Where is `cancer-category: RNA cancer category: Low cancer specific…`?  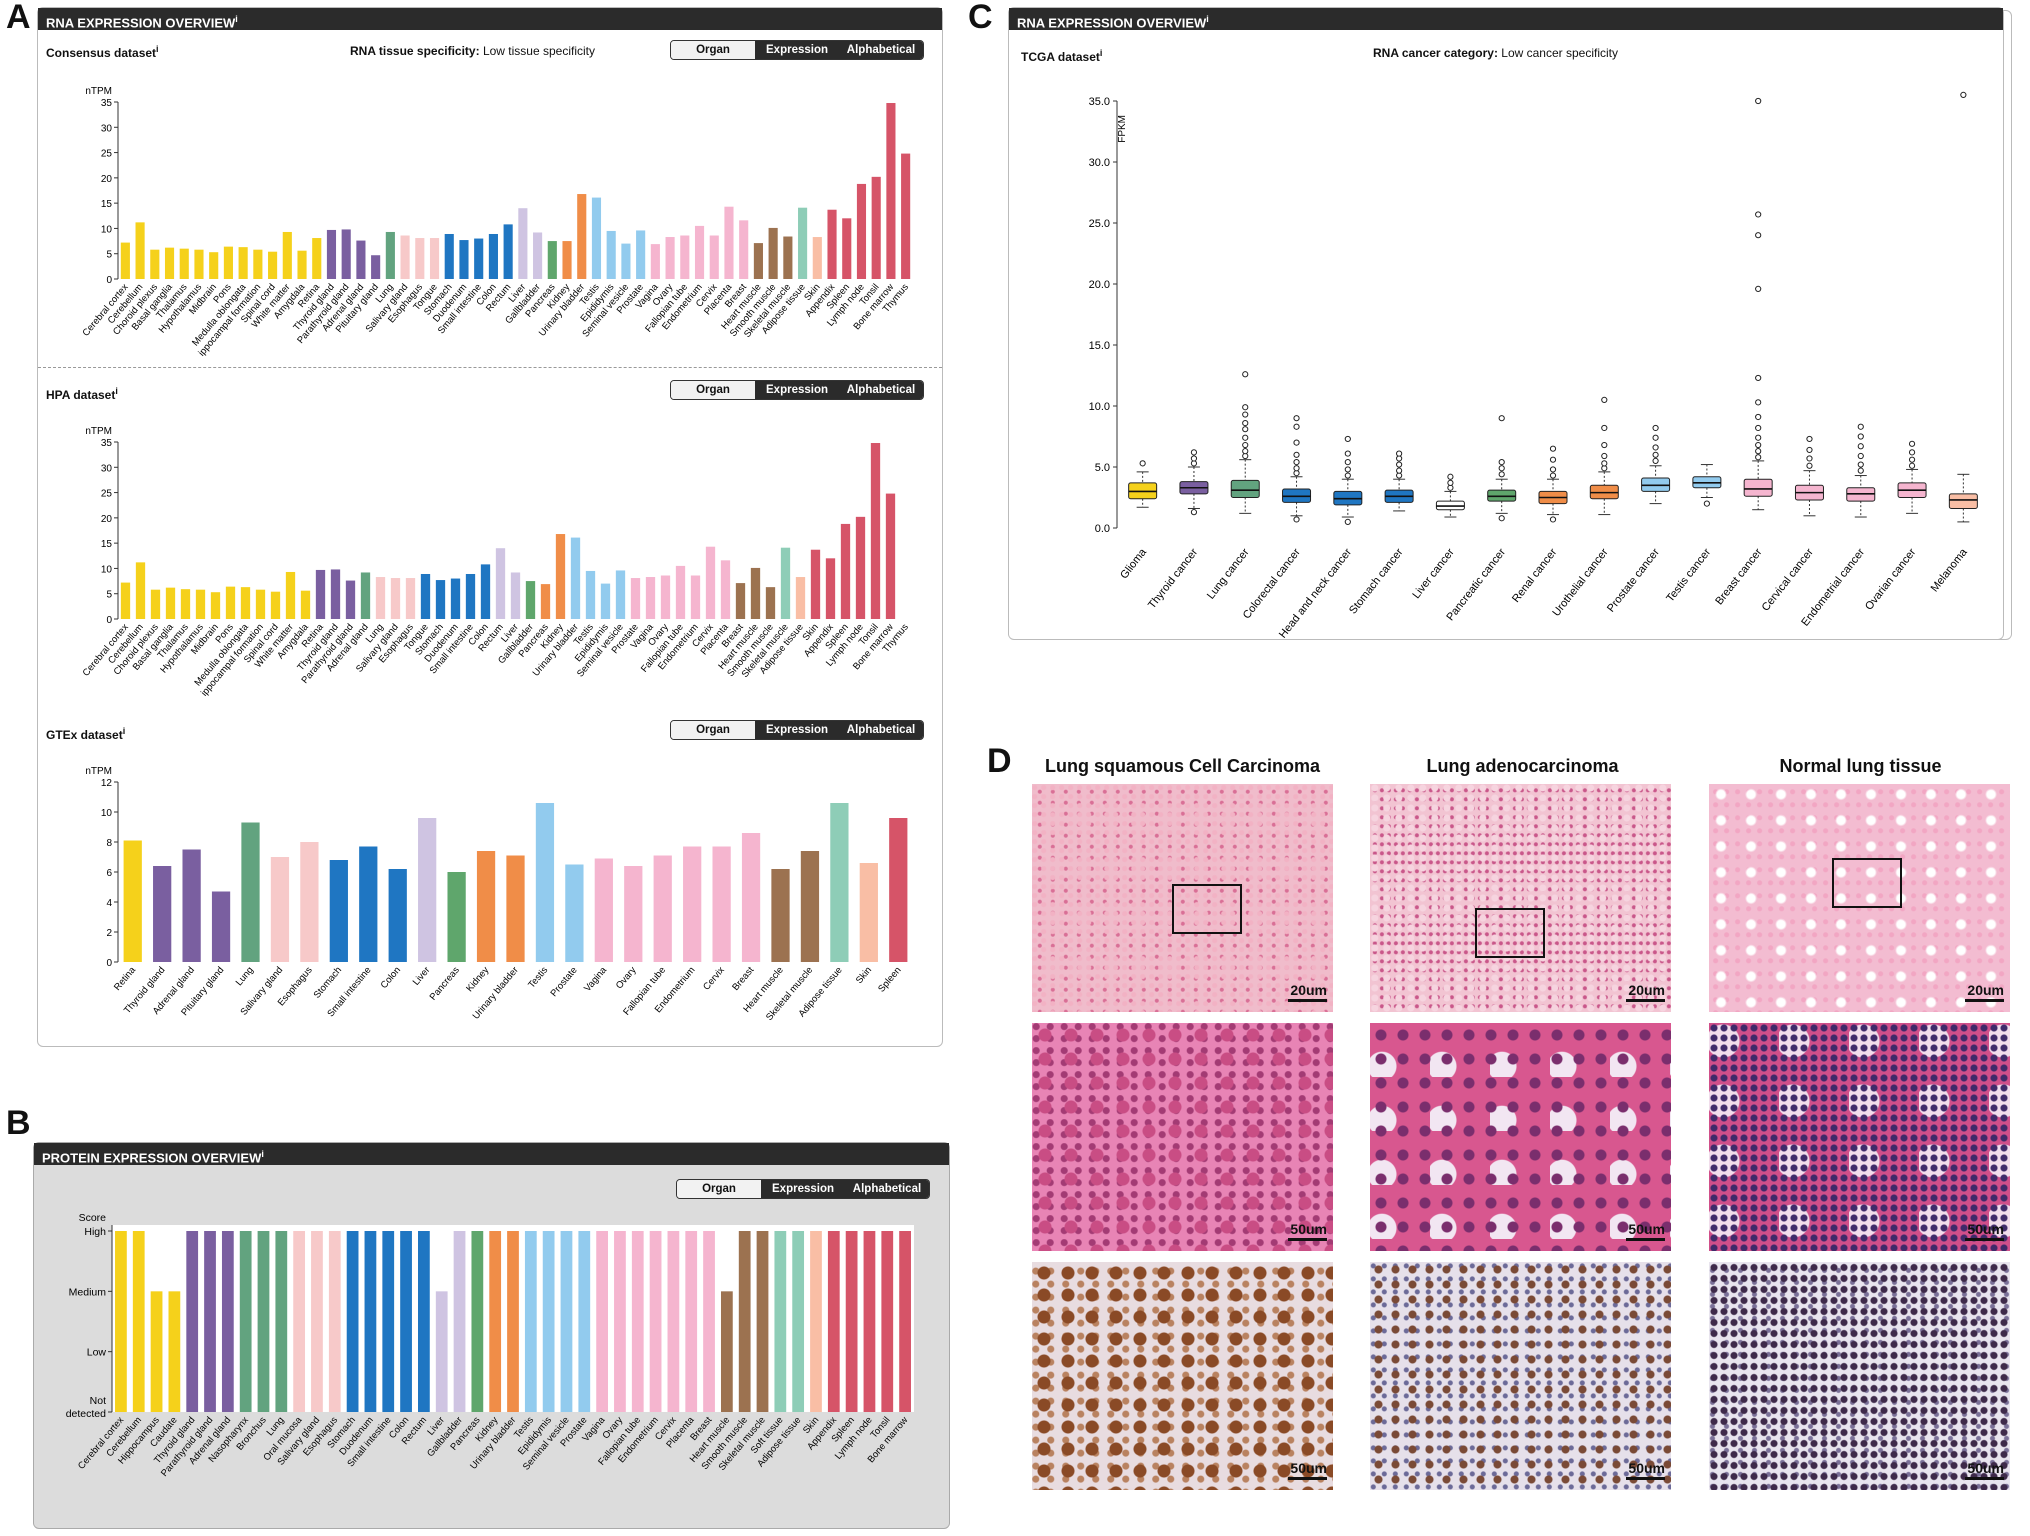
cancer-category: RNA cancer category: Low cancer specific… is located at coordinates (1495, 53).